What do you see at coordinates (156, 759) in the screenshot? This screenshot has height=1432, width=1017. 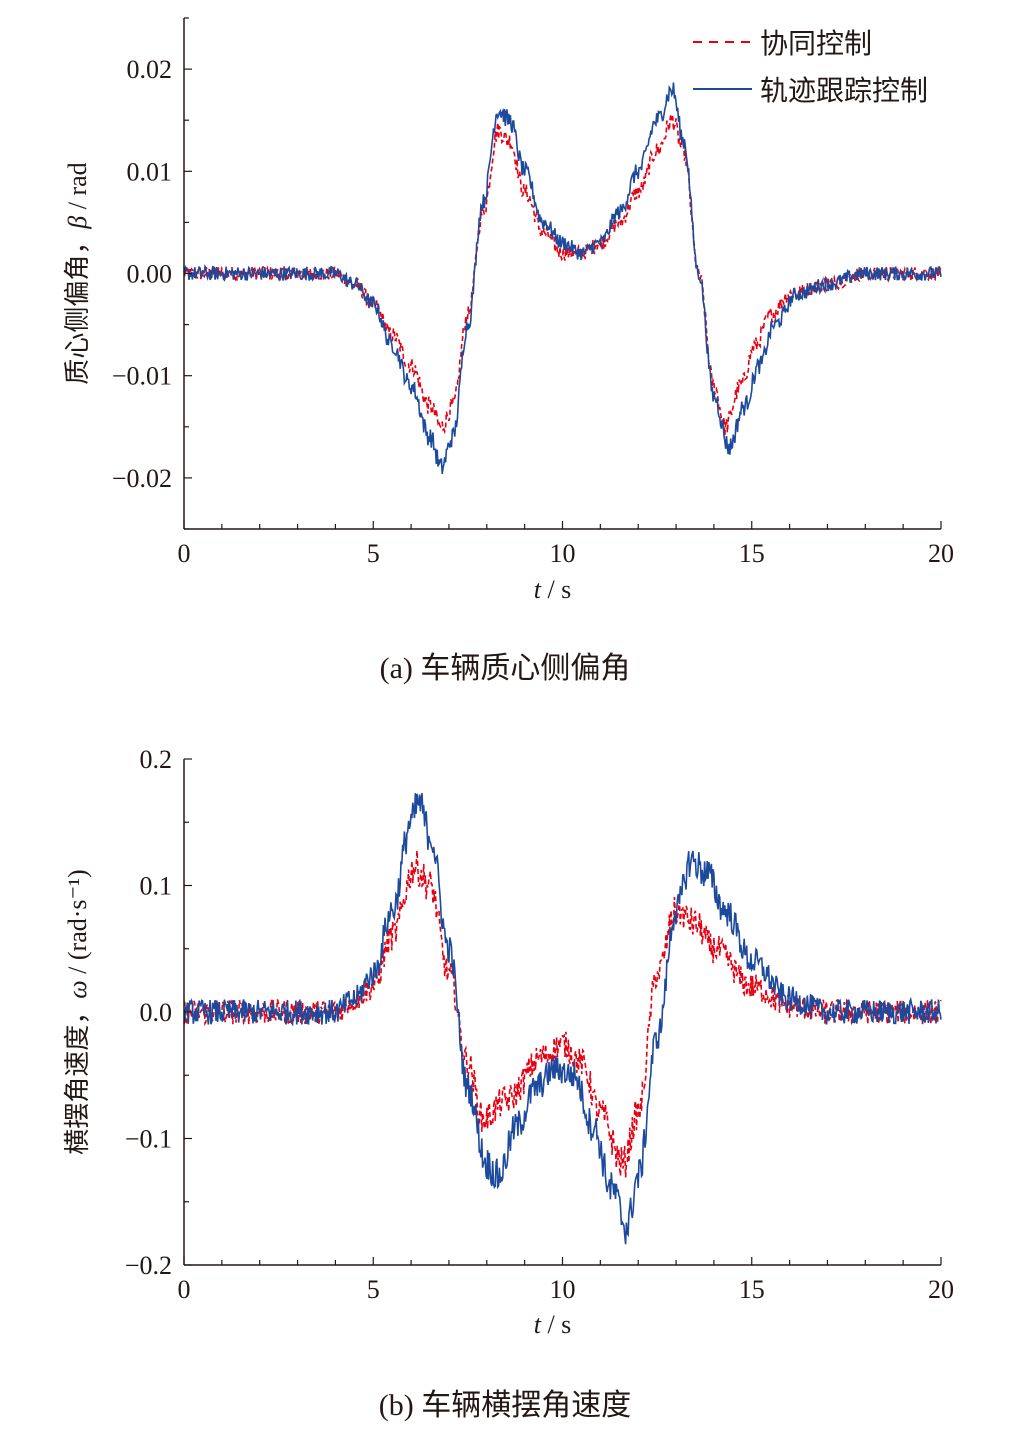 I see `y-tick-label: 0.2` at bounding box center [156, 759].